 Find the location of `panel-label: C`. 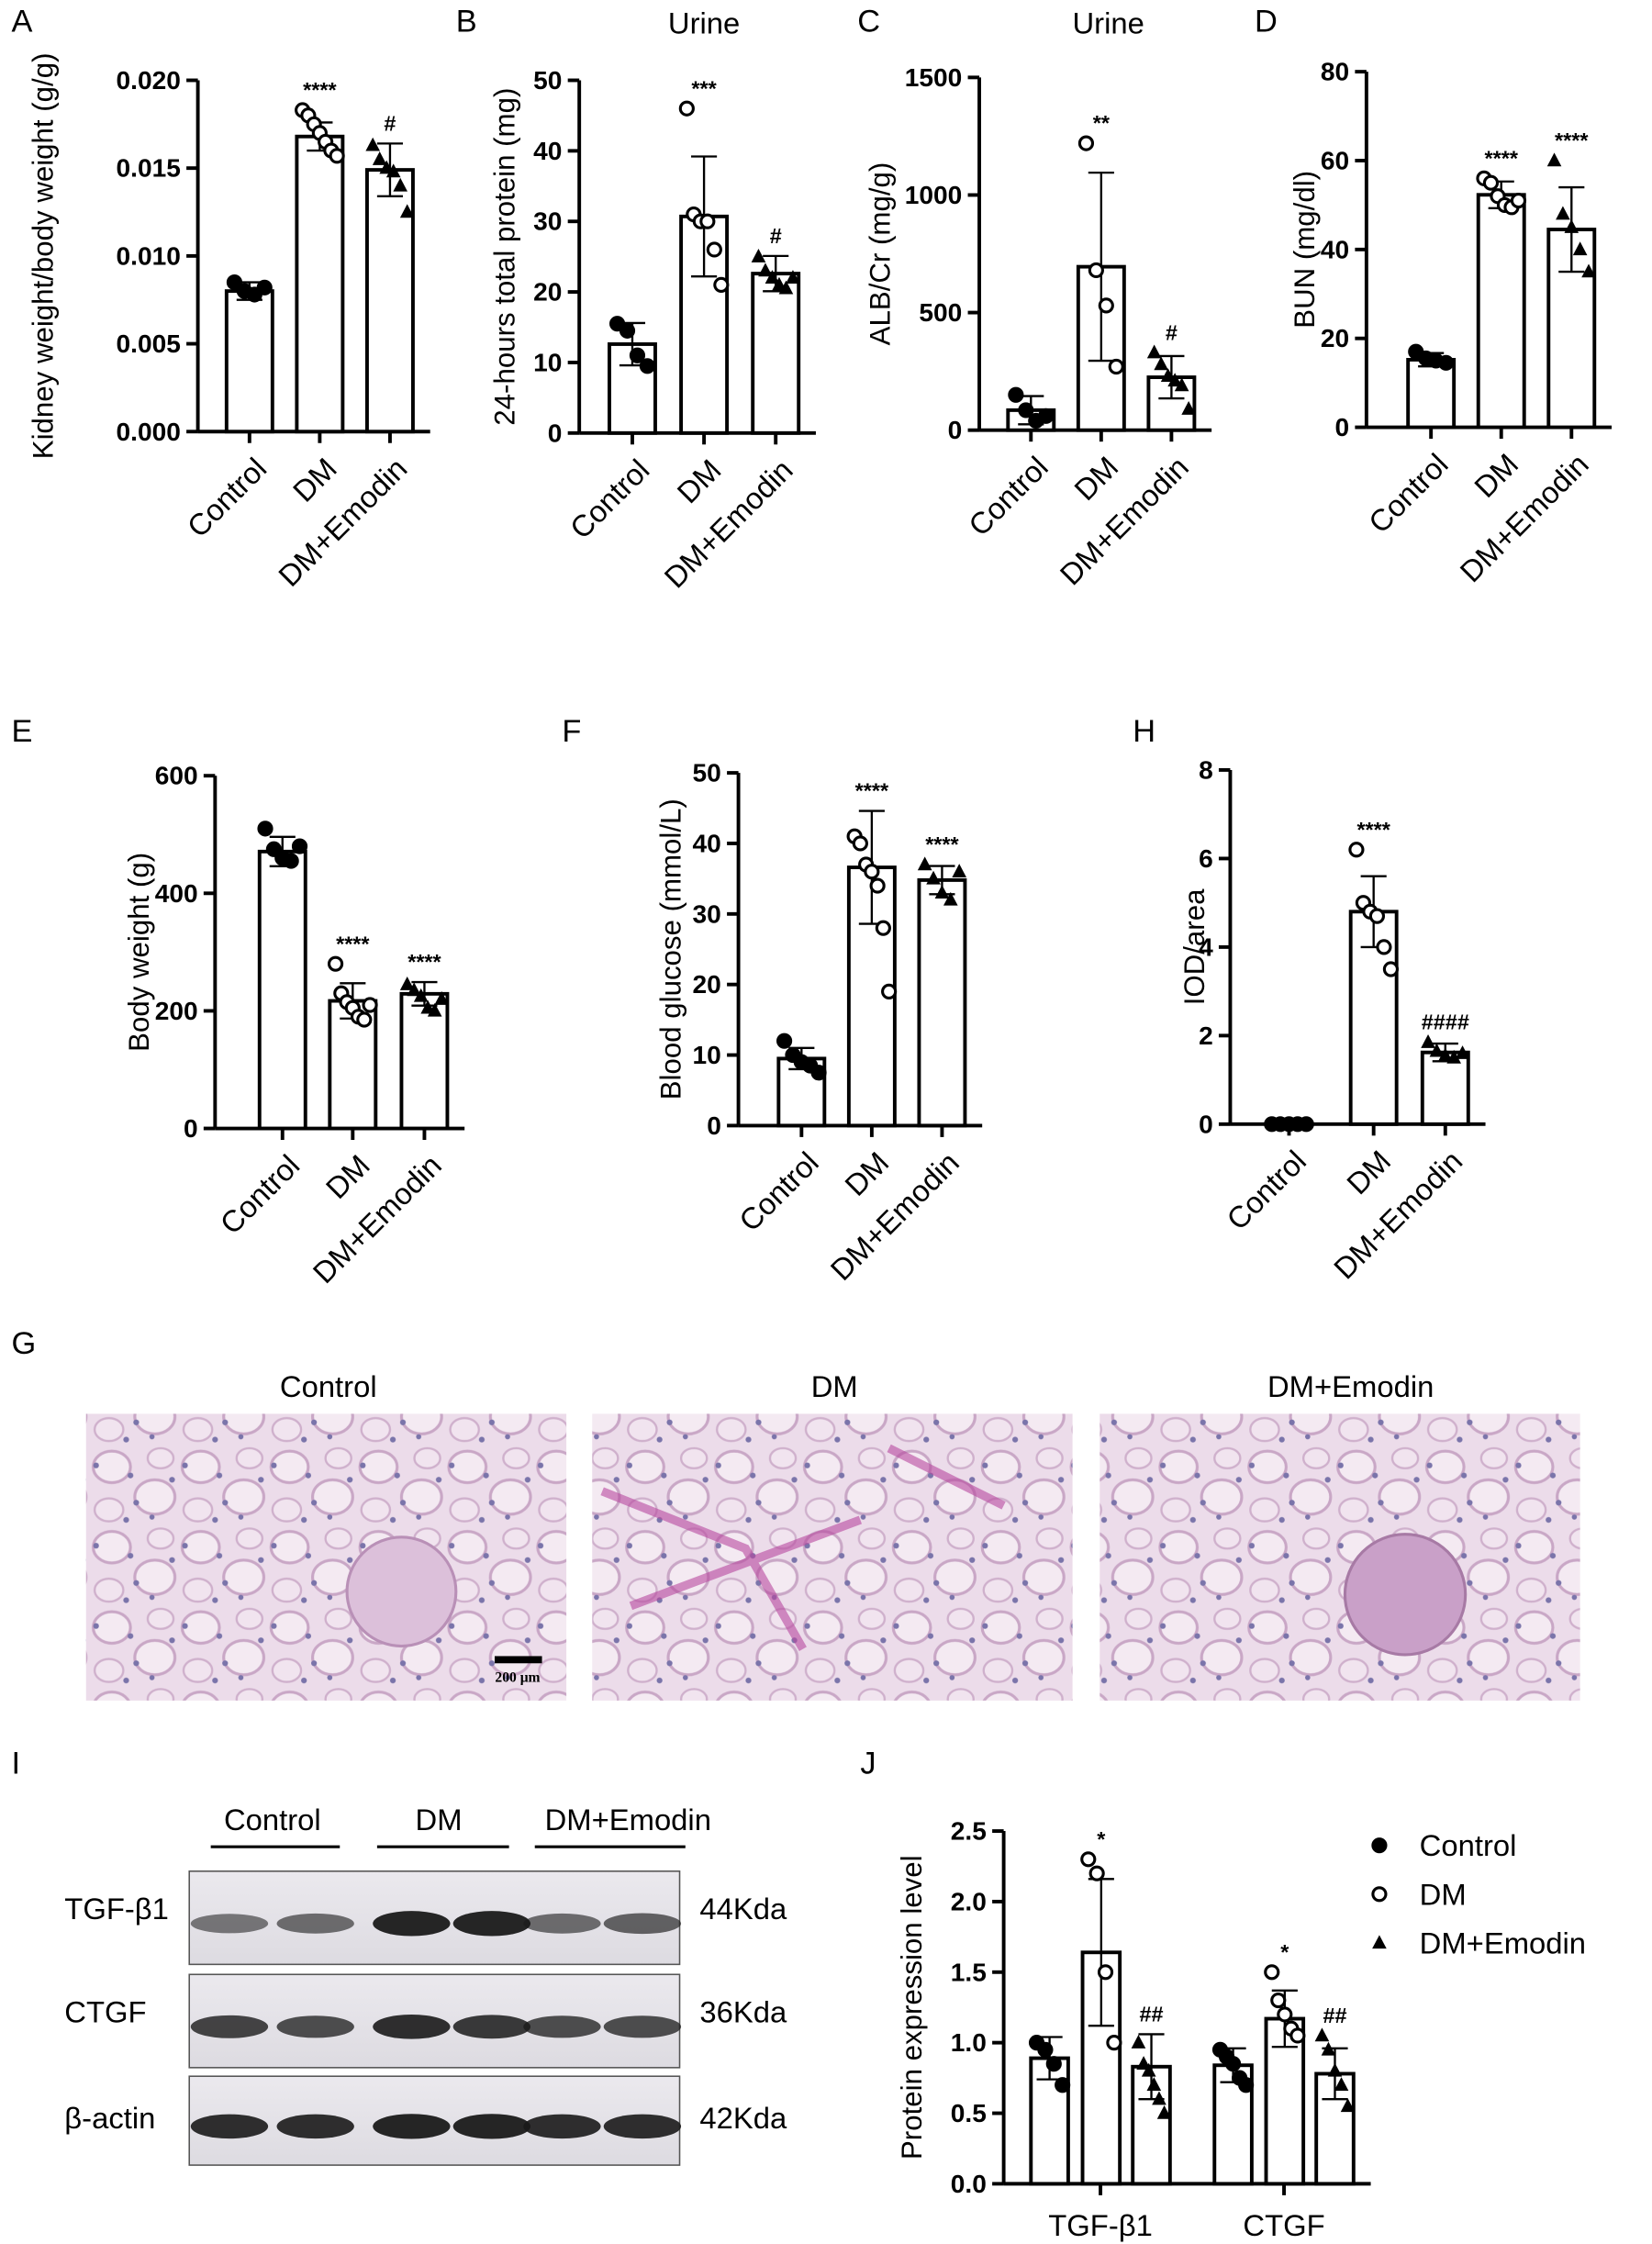

panel-label: C is located at coordinates (868, 21).